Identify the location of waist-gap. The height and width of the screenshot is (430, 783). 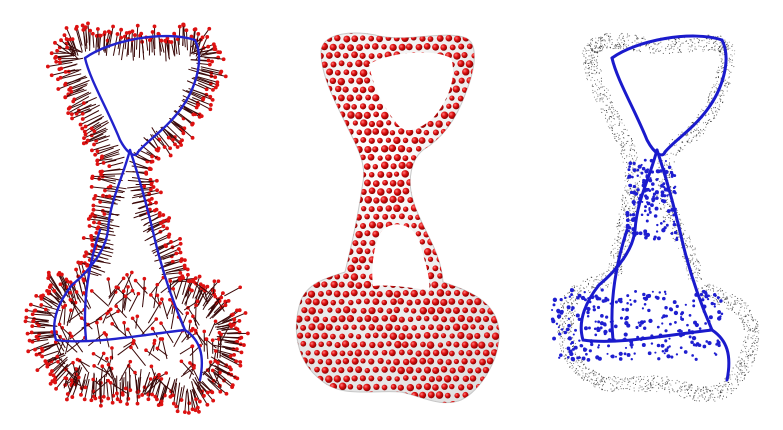
(401, 257).